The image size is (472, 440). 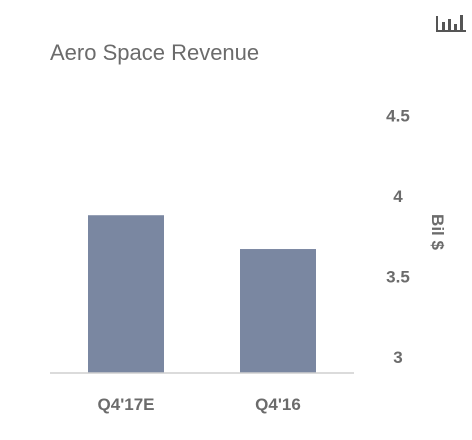 I want to click on bar-chart-icon, so click(x=451, y=22).